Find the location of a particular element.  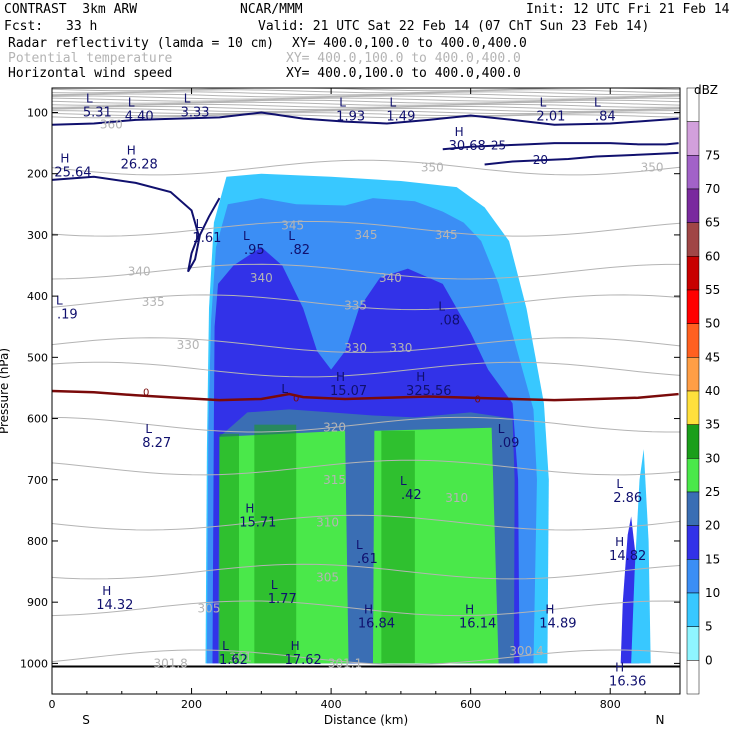

theta-label: 340 is located at coordinates (139, 272).